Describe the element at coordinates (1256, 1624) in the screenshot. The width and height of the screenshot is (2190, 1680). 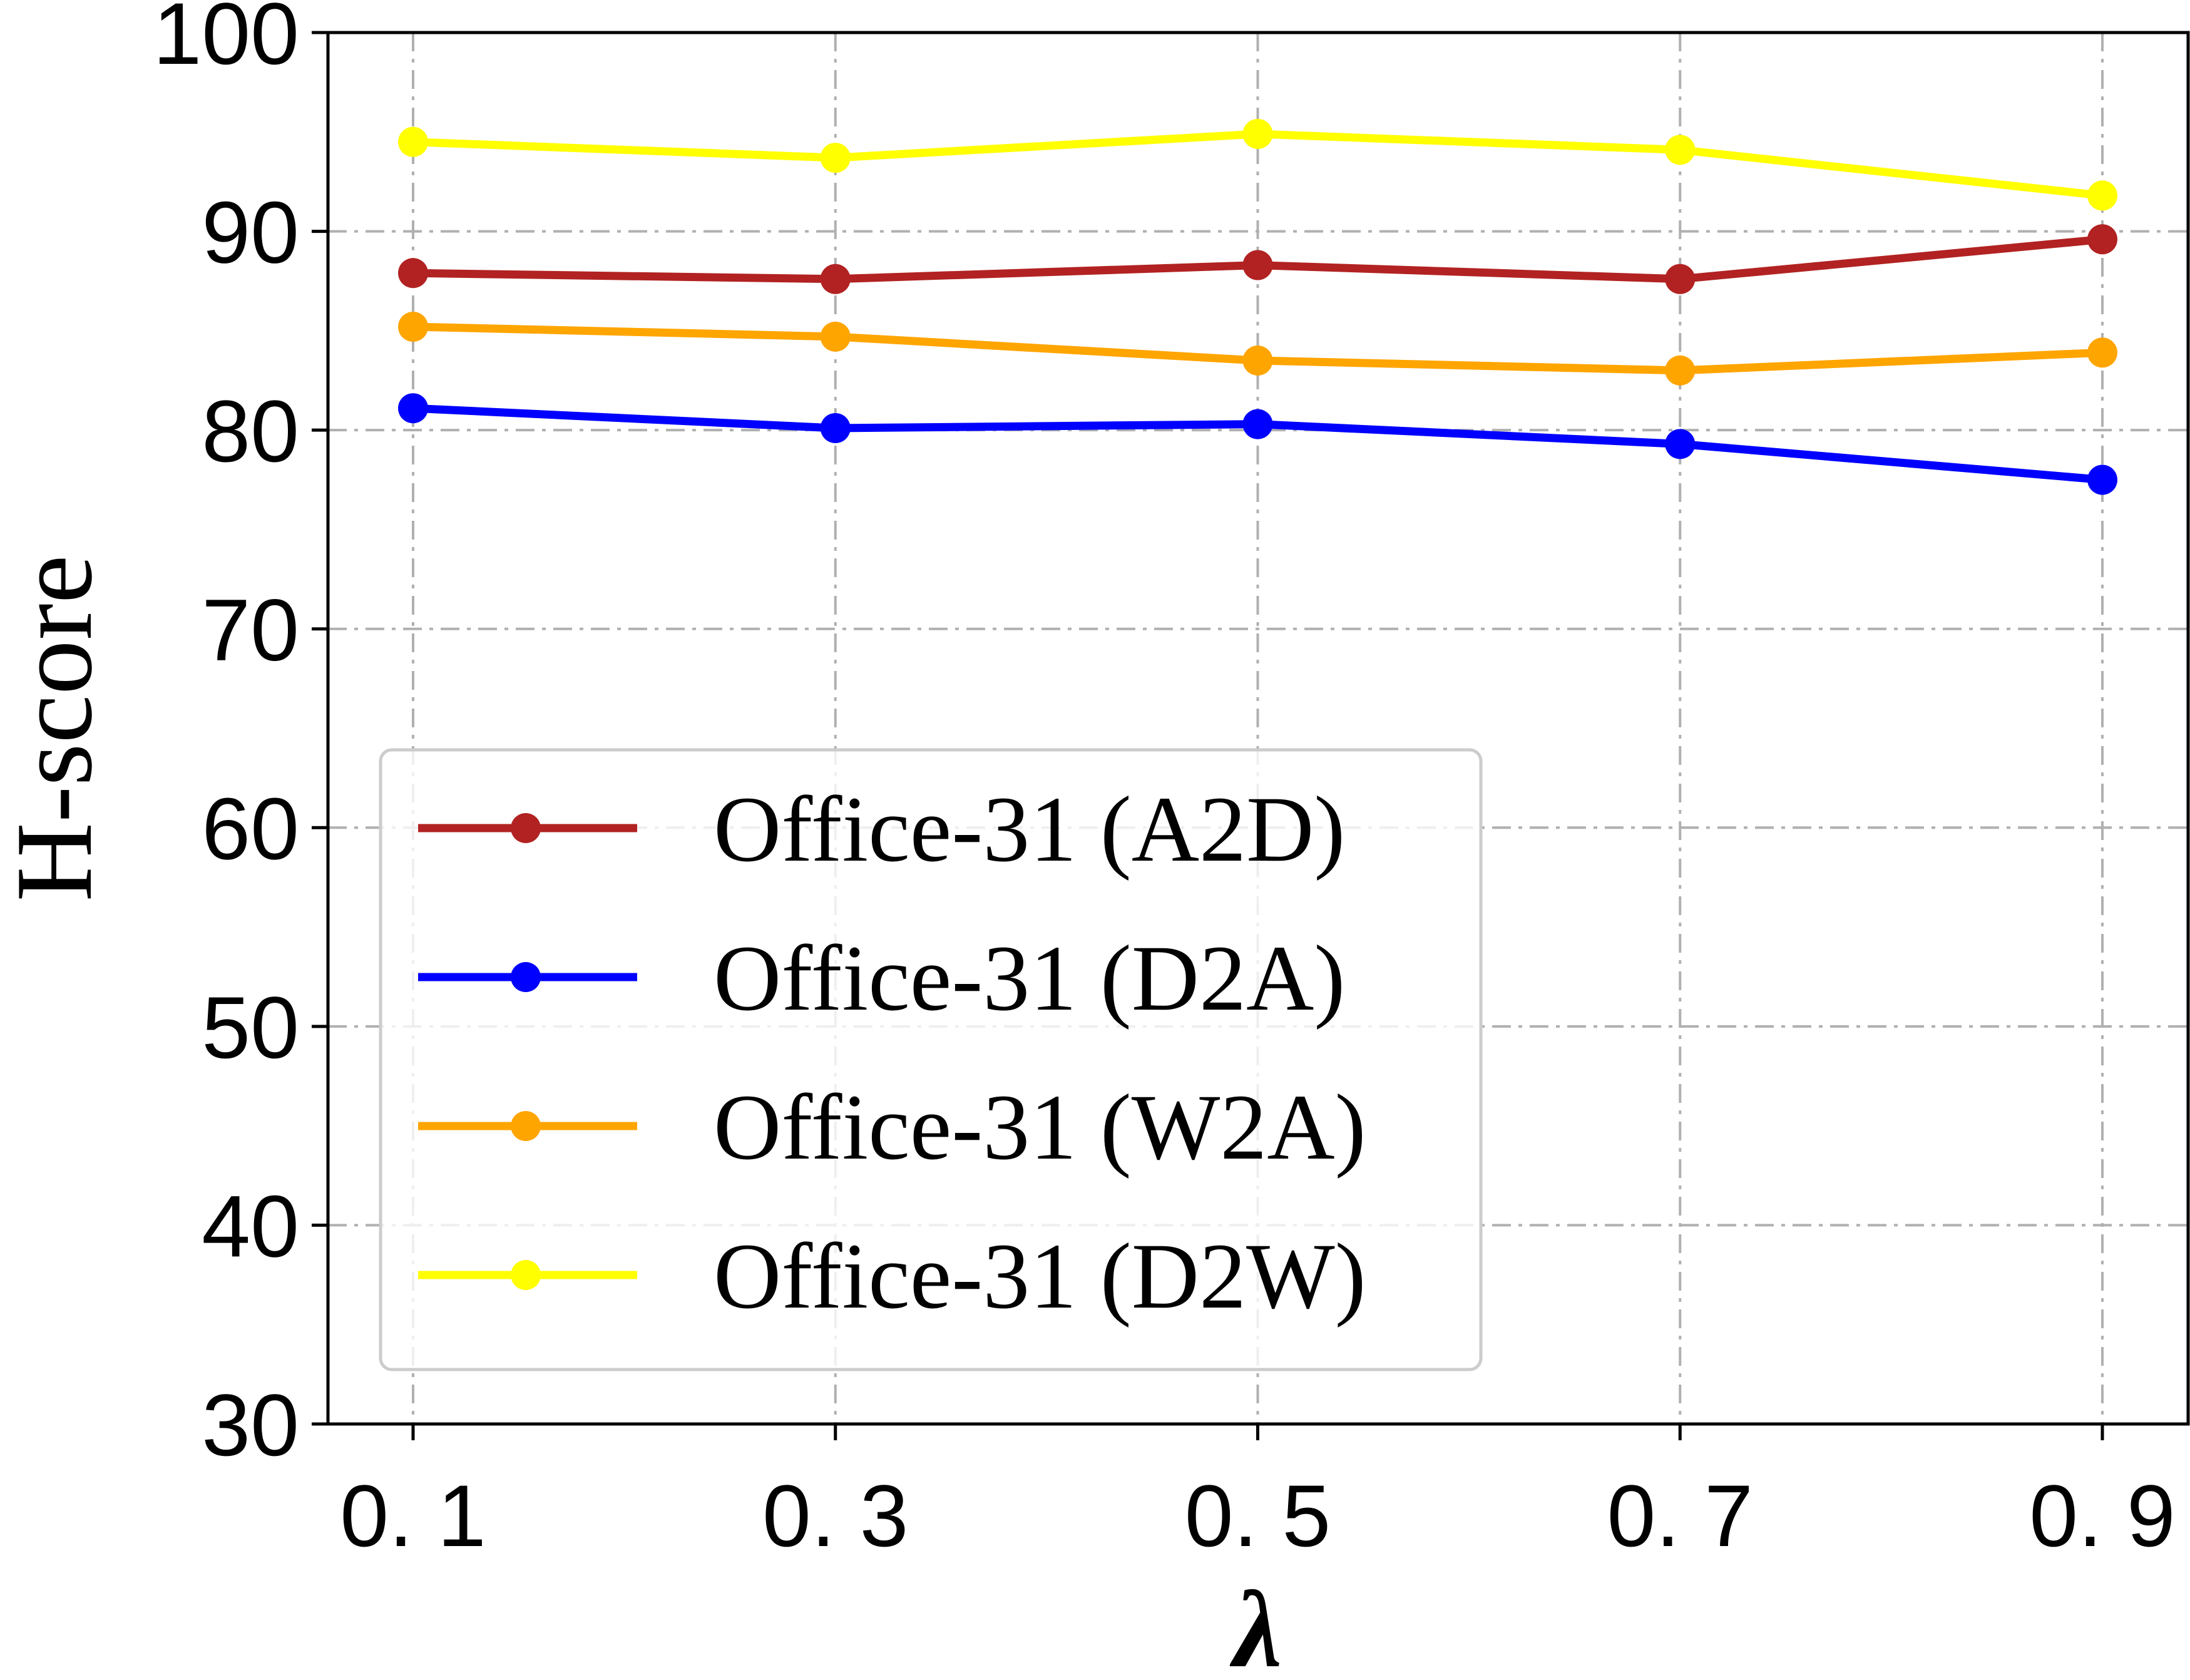
I see `x-axis-title: λ` at that location.